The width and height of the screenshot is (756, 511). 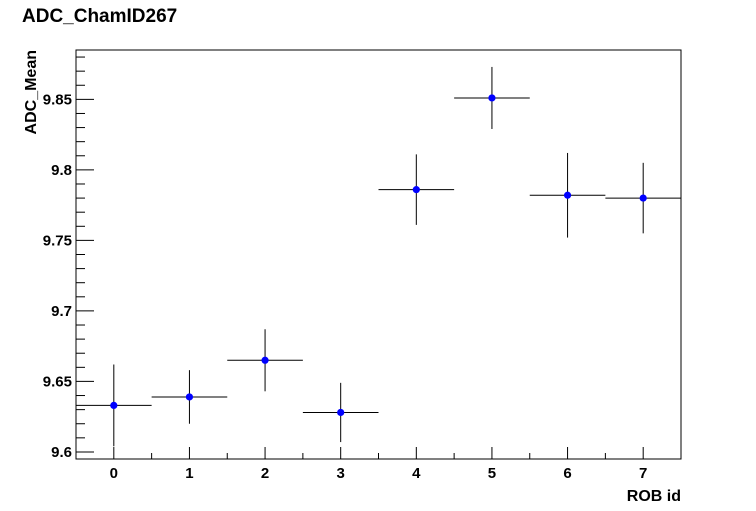 I want to click on x-tick-label: 7, so click(x=643, y=473).